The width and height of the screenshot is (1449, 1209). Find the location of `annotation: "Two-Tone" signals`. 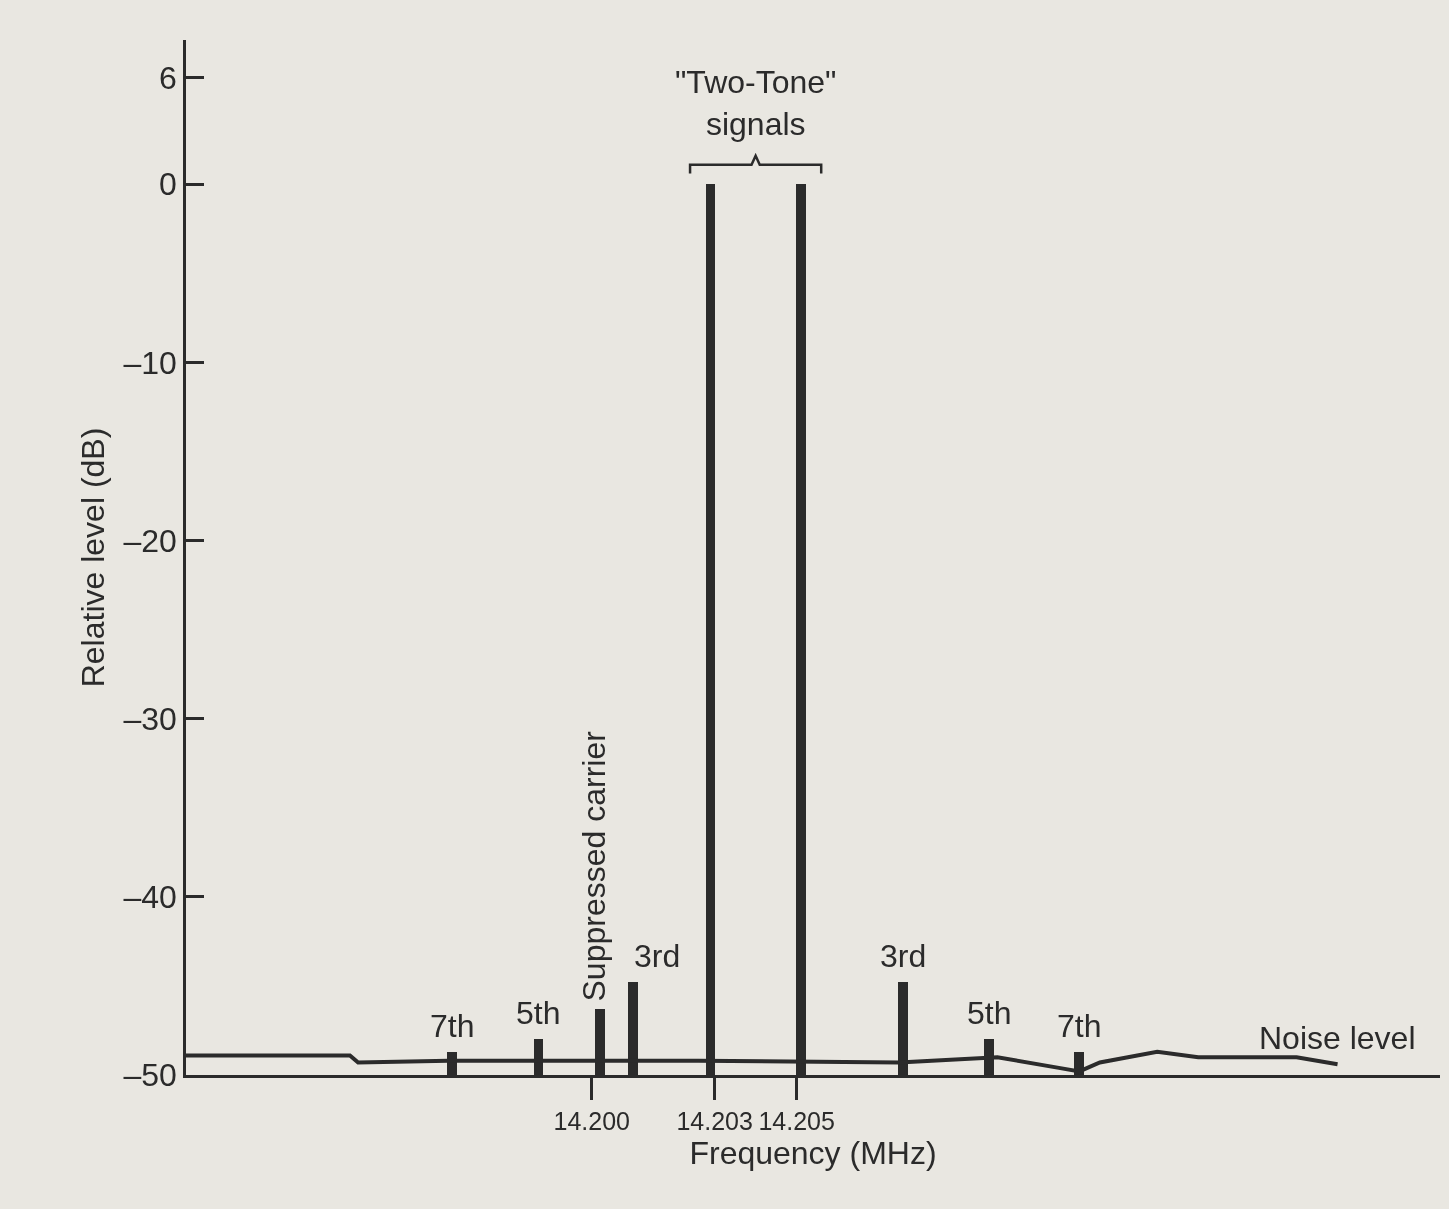

annotation: "Two-Tone" signals is located at coordinates (756, 103).